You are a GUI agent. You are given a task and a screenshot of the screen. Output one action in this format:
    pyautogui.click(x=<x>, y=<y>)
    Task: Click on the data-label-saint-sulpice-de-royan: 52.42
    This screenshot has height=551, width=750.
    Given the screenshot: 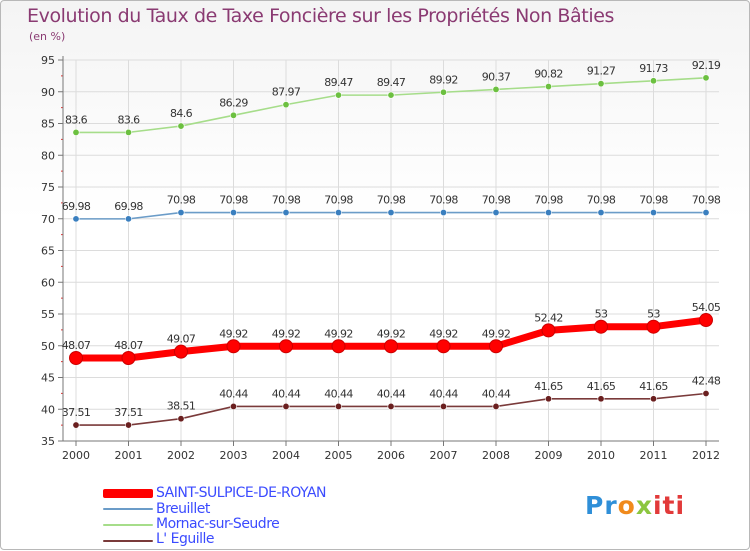 What is the action you would take?
    pyautogui.click(x=548, y=317)
    